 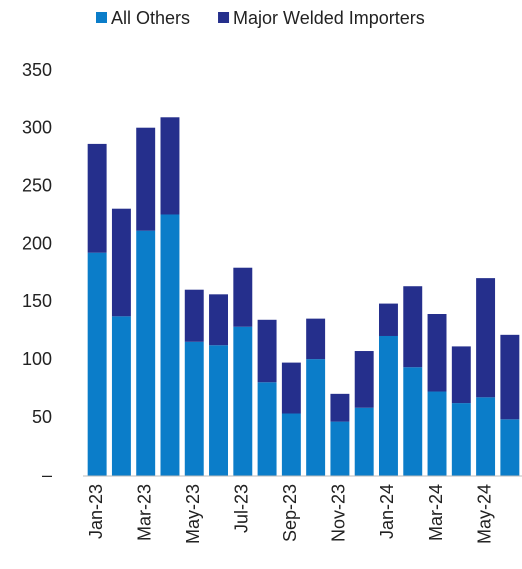 I want to click on x-tick-label: Mar-23, so click(x=144, y=512).